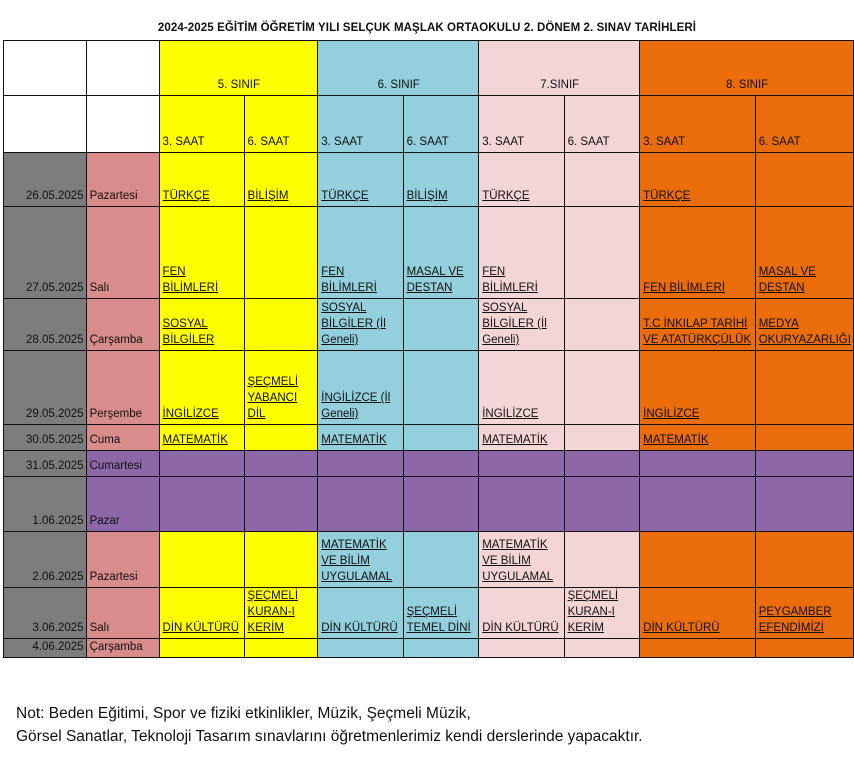 The width and height of the screenshot is (854, 768). Describe the element at coordinates (188, 332) in the screenshot. I see `exam-subject: SOSYAL BİLGİLER` at that location.